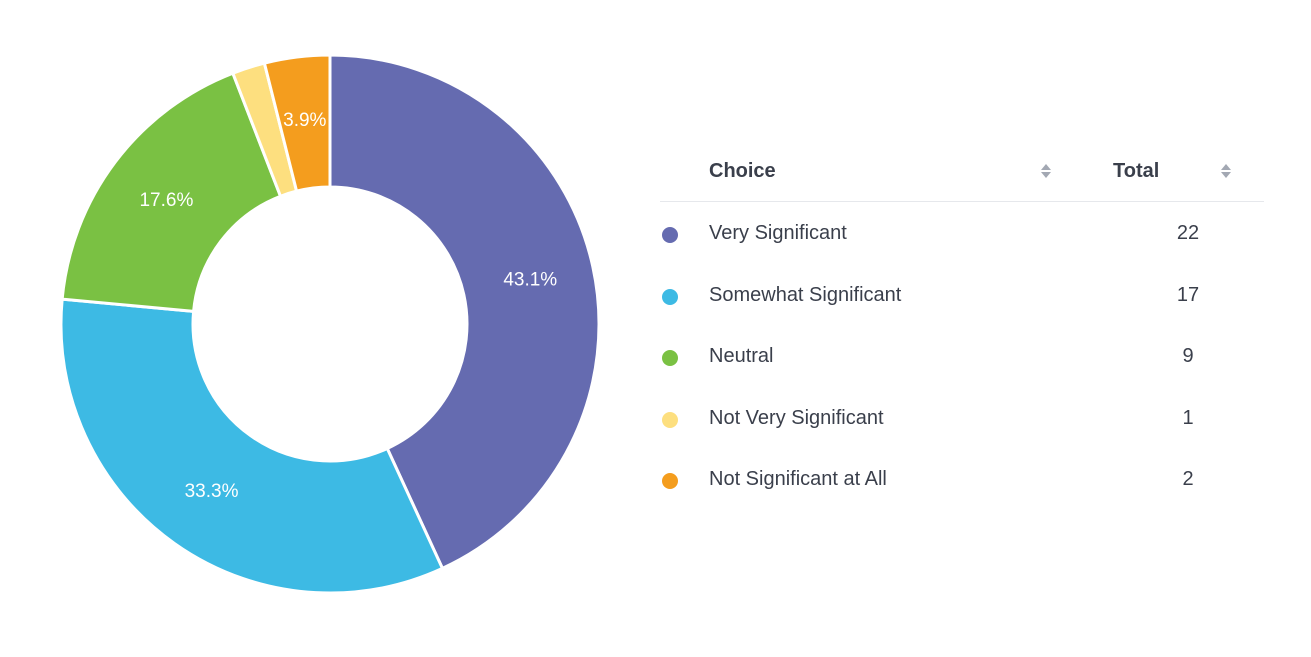 The height and width of the screenshot is (657, 1311). Describe the element at coordinates (530, 280) in the screenshot. I see `slice-percent-label: 43.1%` at that location.